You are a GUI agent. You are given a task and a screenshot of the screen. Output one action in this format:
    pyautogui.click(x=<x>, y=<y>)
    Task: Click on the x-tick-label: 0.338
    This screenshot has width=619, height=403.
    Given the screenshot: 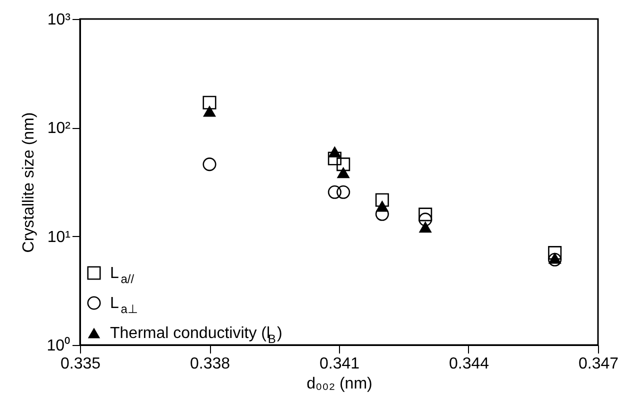 What is the action you would take?
    pyautogui.click(x=210, y=364)
    